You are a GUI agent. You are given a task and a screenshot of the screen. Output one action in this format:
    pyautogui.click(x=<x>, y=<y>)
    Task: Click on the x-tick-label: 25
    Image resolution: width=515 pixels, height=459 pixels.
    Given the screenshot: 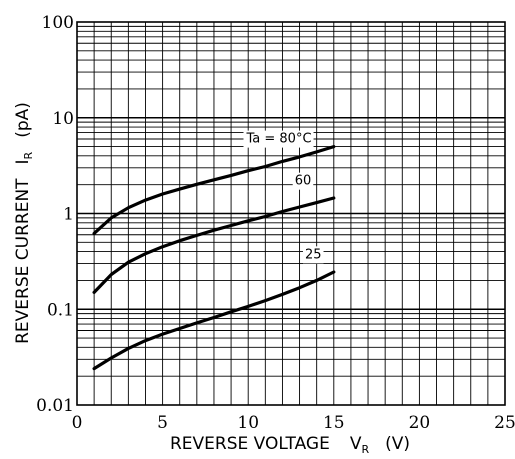 What is the action you would take?
    pyautogui.click(x=504, y=423)
    